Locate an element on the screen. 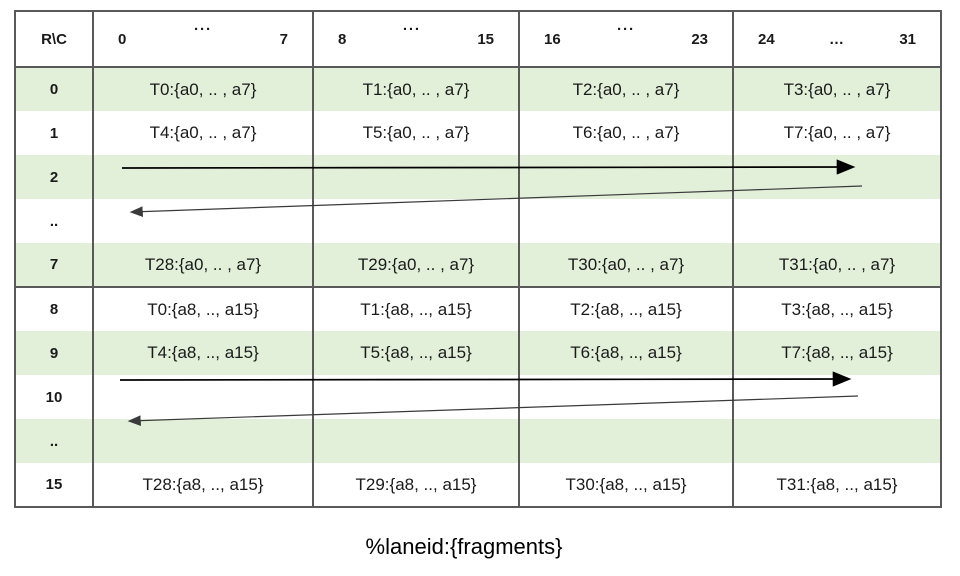  col-end: 15 is located at coordinates (485, 39).